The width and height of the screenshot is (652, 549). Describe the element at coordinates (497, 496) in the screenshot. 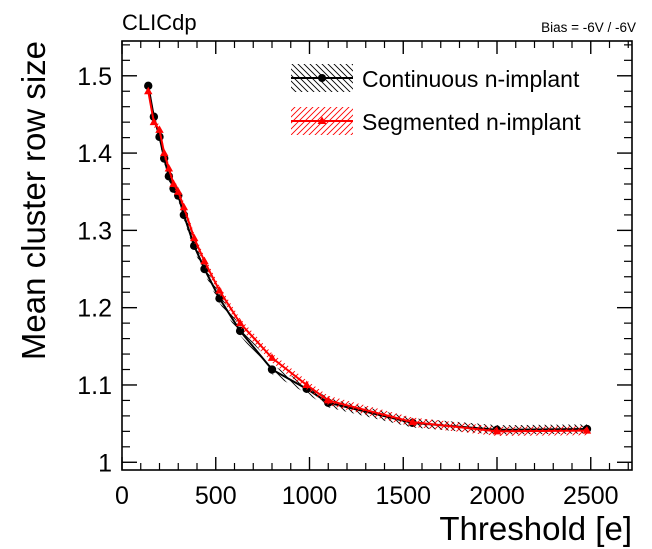

I see `x-tick-label: 2000` at that location.